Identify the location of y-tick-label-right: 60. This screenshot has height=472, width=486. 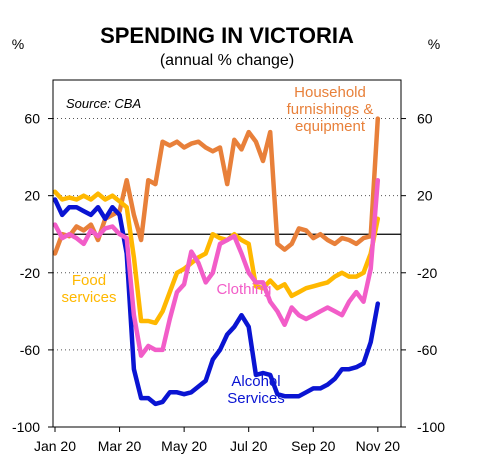
(425, 119).